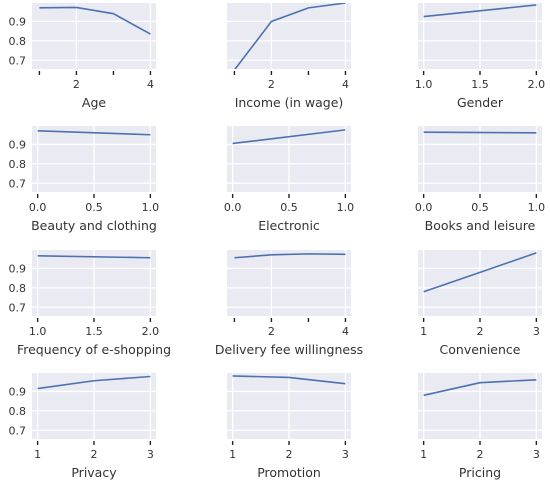  I want to click on x-axis-label: Income (in wage), so click(289, 102).